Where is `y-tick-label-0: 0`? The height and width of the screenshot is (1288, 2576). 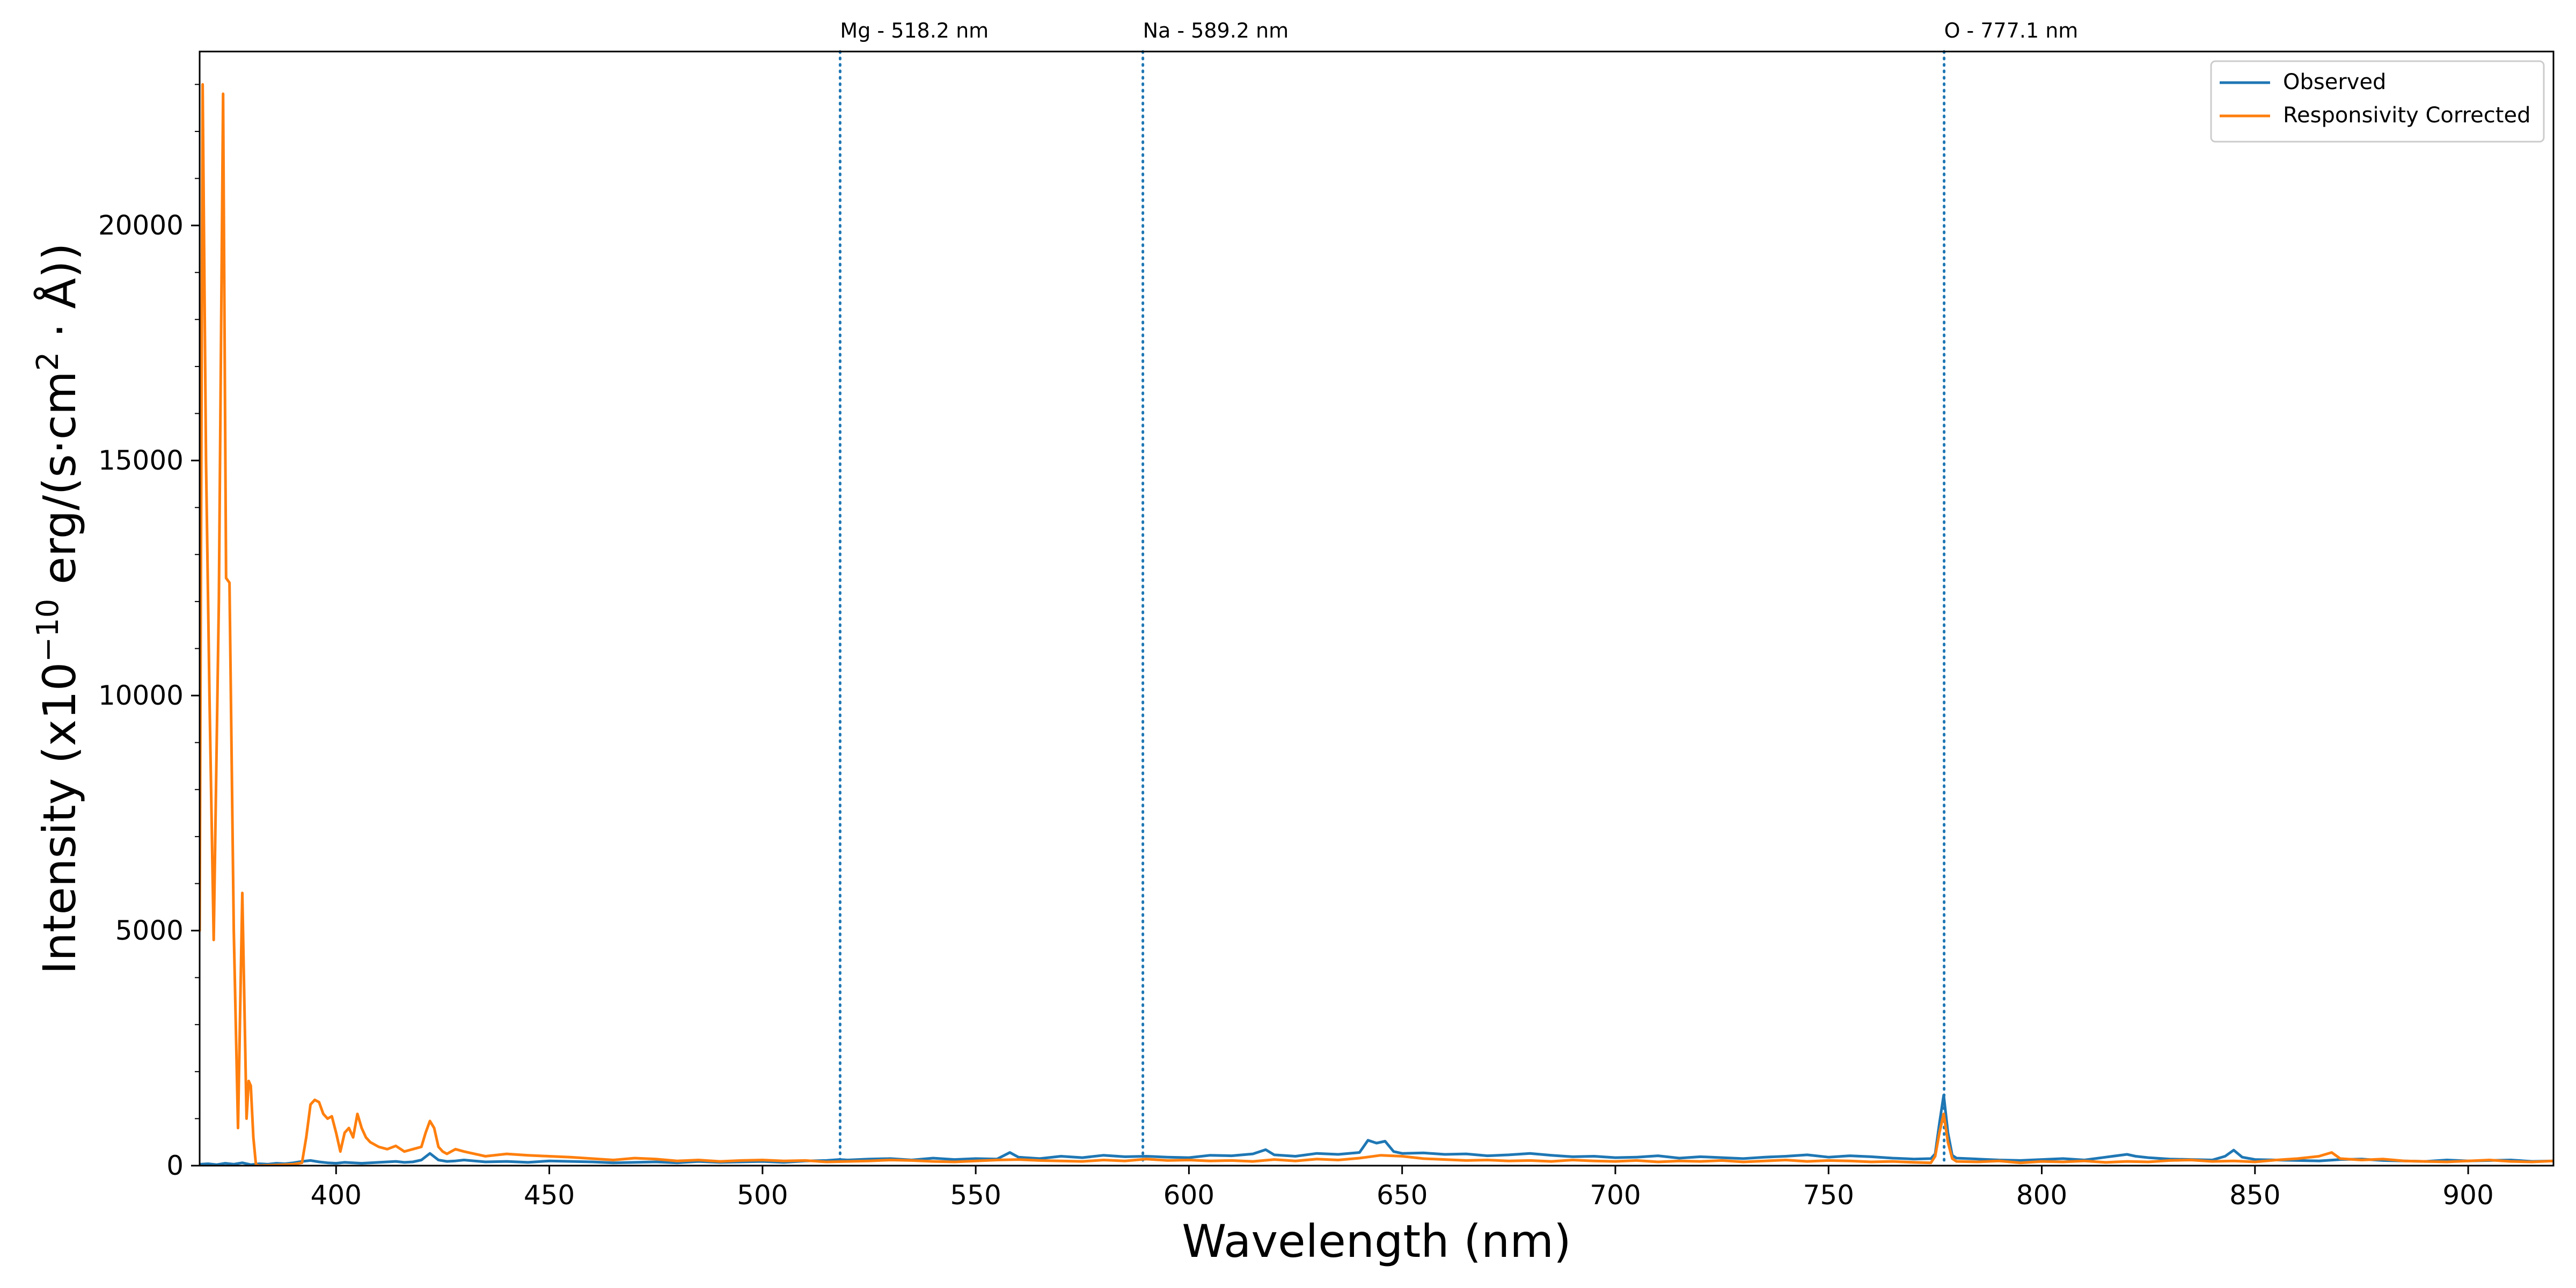
y-tick-label-0: 0 is located at coordinates (175, 1165).